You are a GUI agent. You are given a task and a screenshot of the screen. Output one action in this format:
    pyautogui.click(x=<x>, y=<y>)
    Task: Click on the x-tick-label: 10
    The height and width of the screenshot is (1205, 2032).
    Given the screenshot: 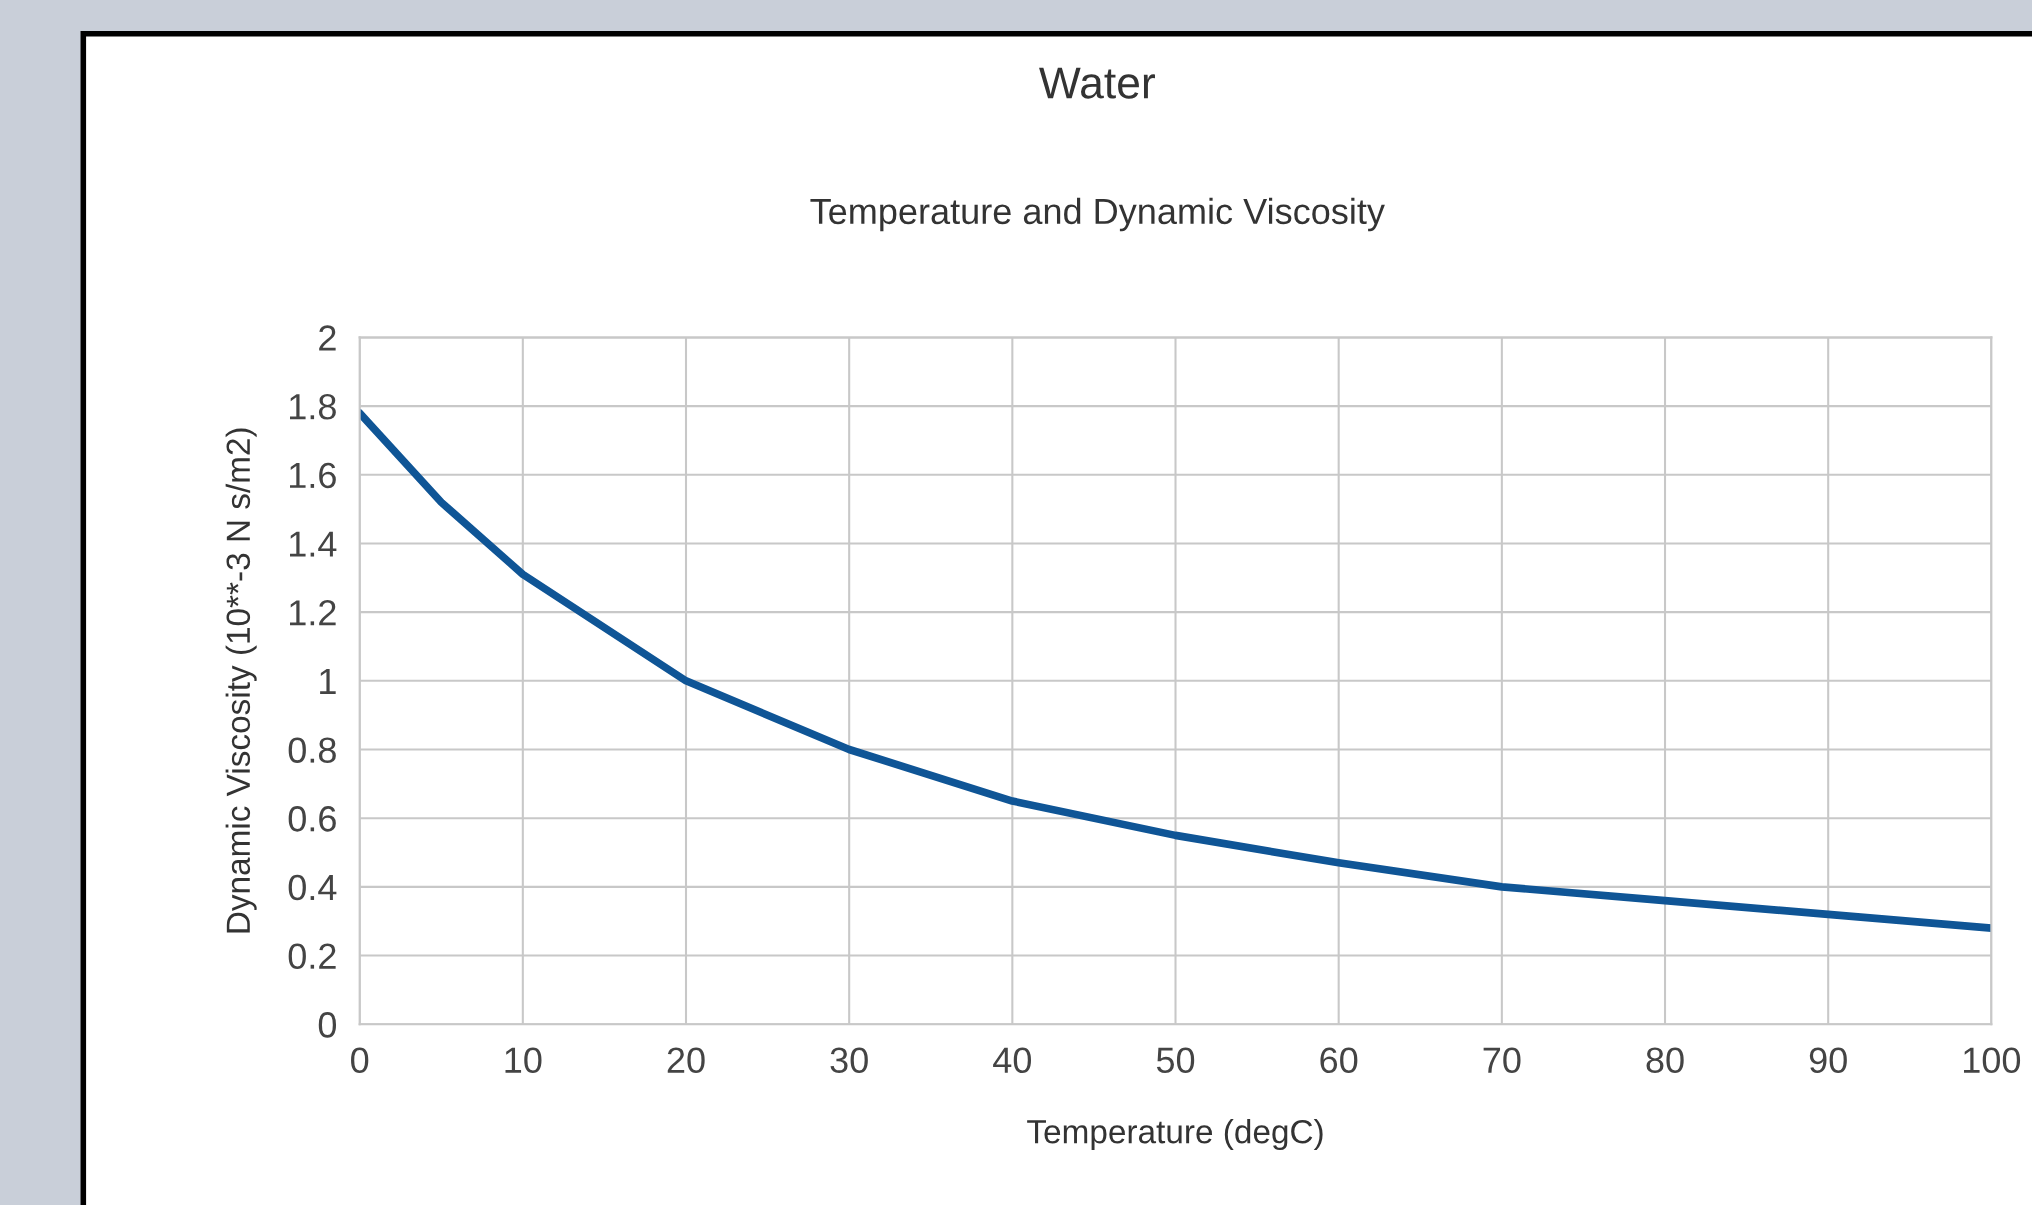 What is the action you would take?
    pyautogui.click(x=523, y=1060)
    